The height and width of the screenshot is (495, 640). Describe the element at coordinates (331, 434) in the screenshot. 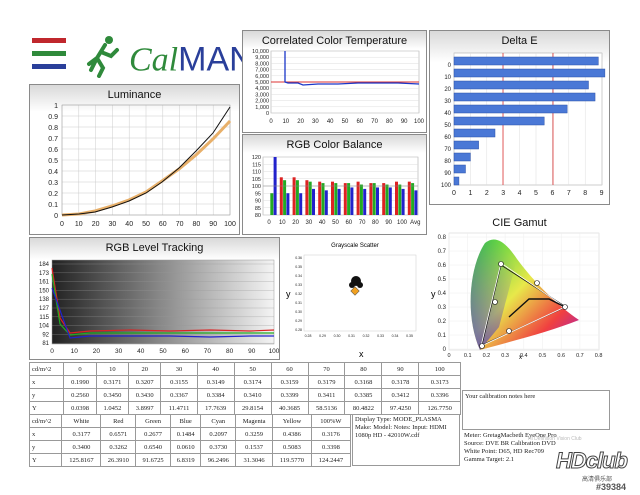

I see `table-cell: 0.3176` at that location.